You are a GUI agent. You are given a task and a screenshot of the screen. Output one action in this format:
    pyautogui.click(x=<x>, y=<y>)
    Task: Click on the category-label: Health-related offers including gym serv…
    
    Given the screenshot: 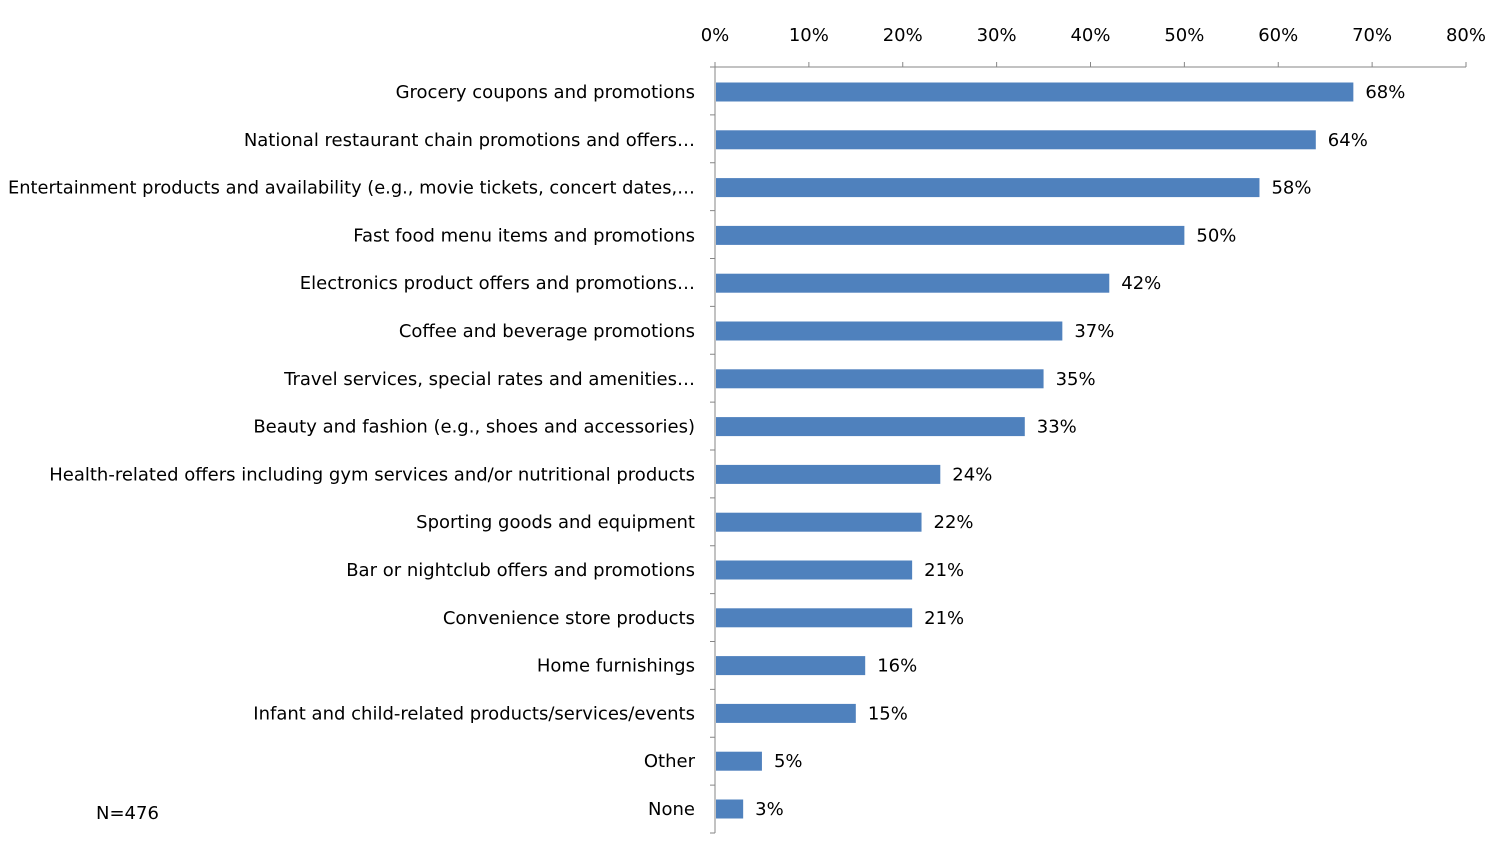 What is the action you would take?
    pyautogui.click(x=372, y=474)
    